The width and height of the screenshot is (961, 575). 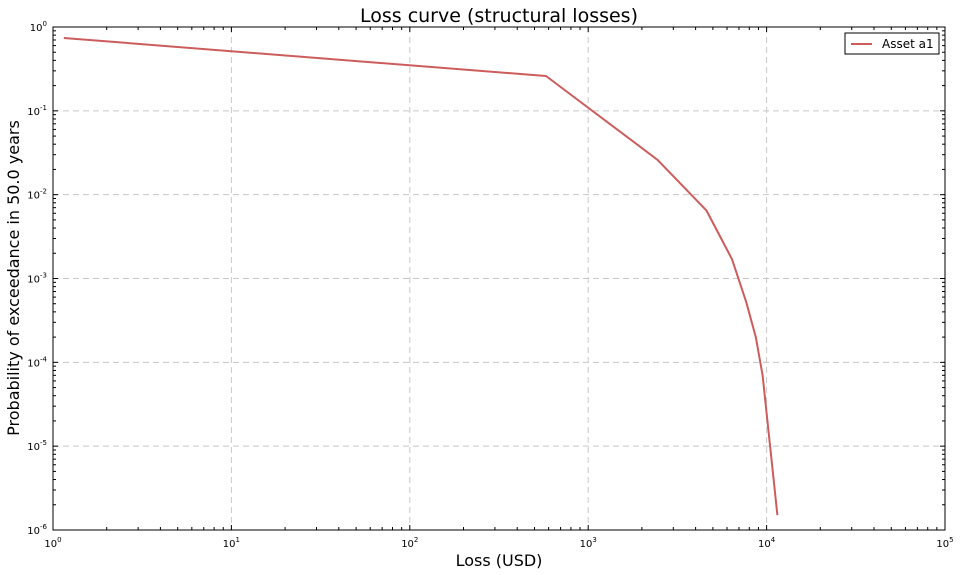 I want to click on x-tick-label: 10², so click(x=409, y=543).